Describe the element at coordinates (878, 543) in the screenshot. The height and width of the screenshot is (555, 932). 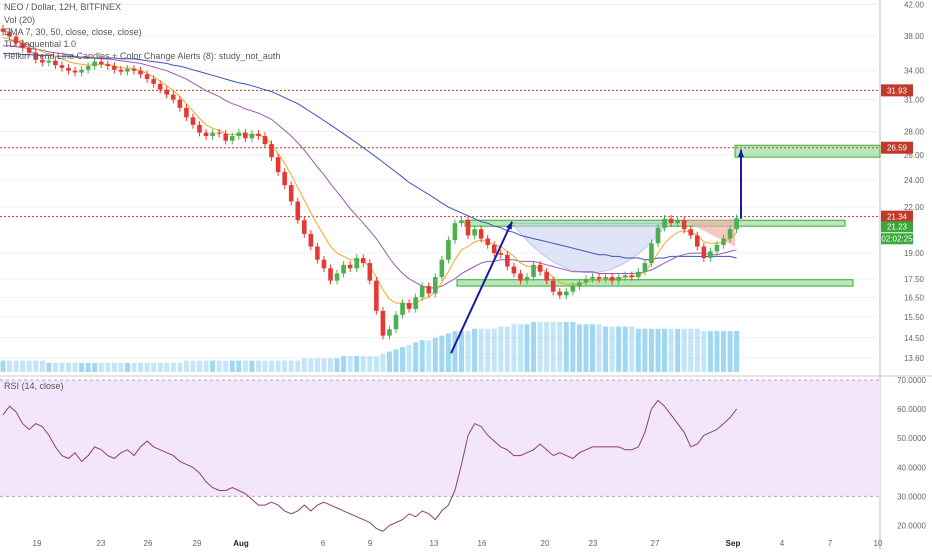
I see `x-tick-label: 10` at that location.